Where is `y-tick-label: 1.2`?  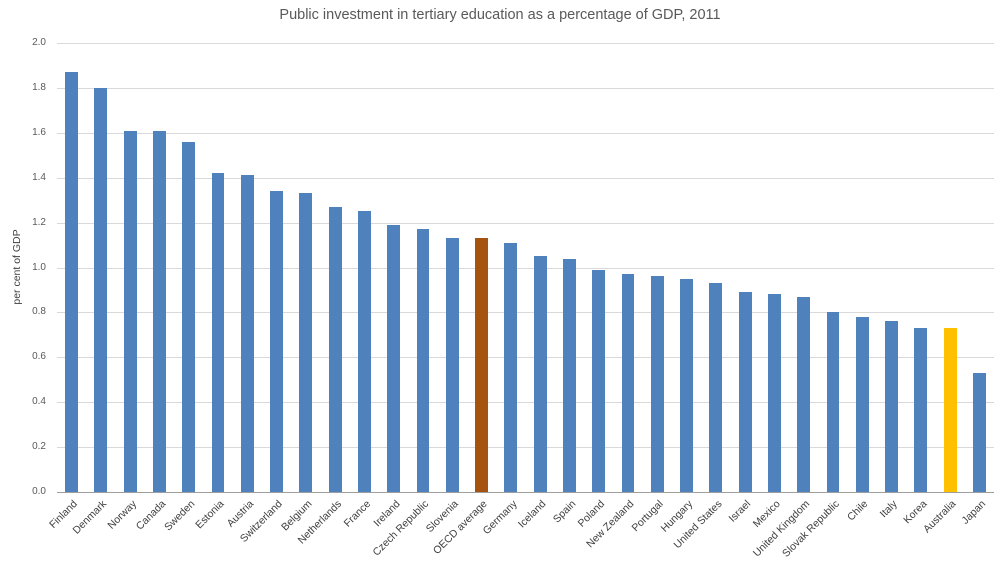
y-tick-label: 1.2 is located at coordinates (39, 222).